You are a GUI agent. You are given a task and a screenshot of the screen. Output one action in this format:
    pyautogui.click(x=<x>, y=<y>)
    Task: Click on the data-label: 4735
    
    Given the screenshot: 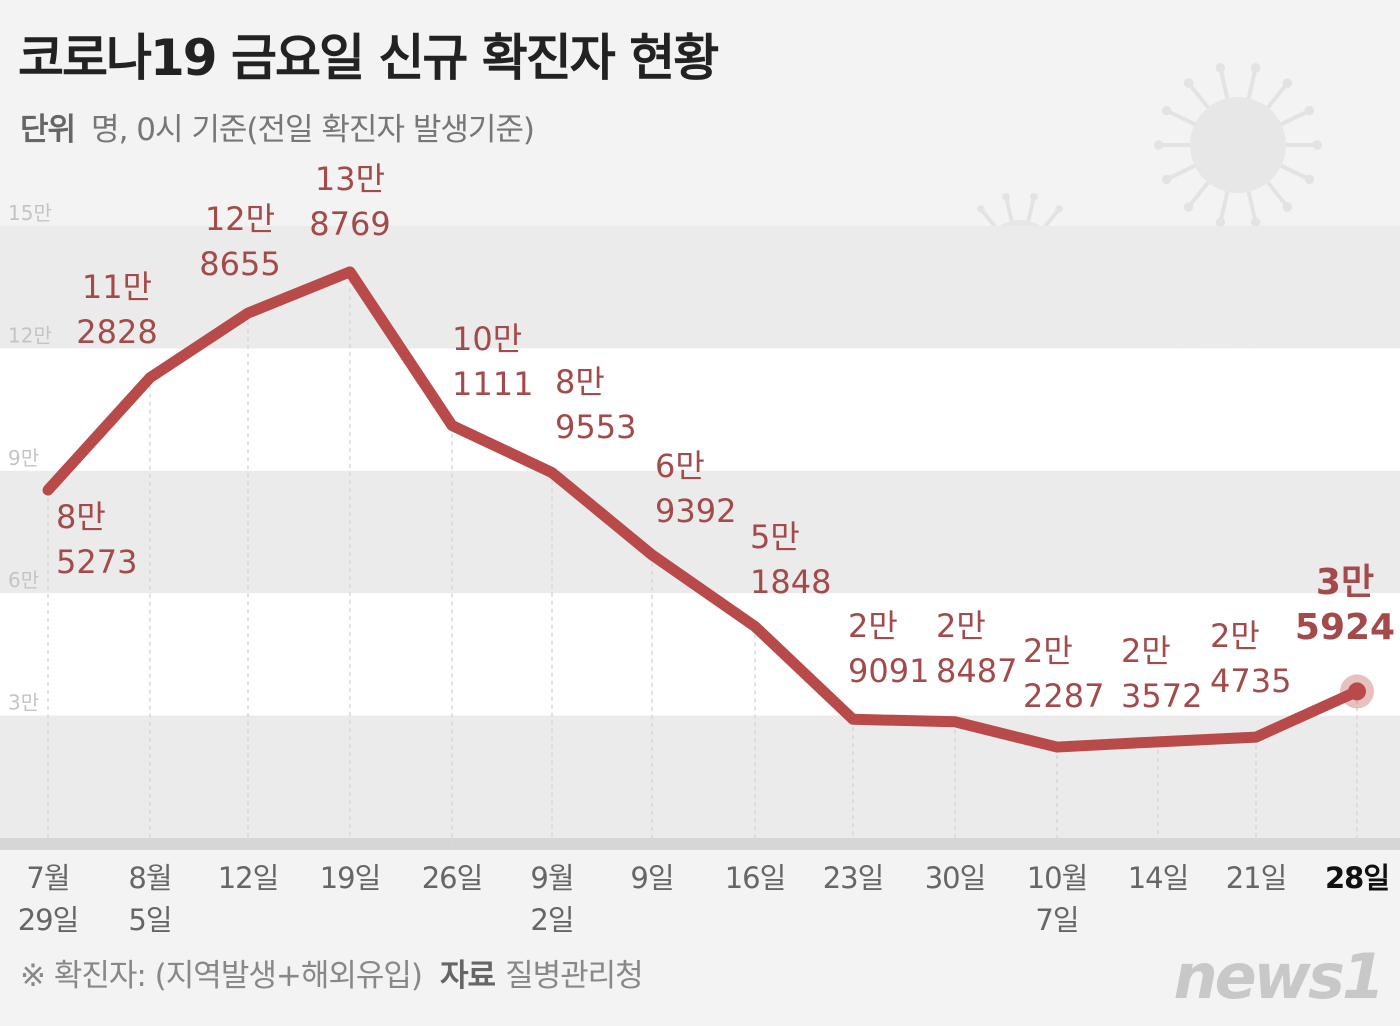 What is the action you would take?
    pyautogui.click(x=1250, y=681)
    